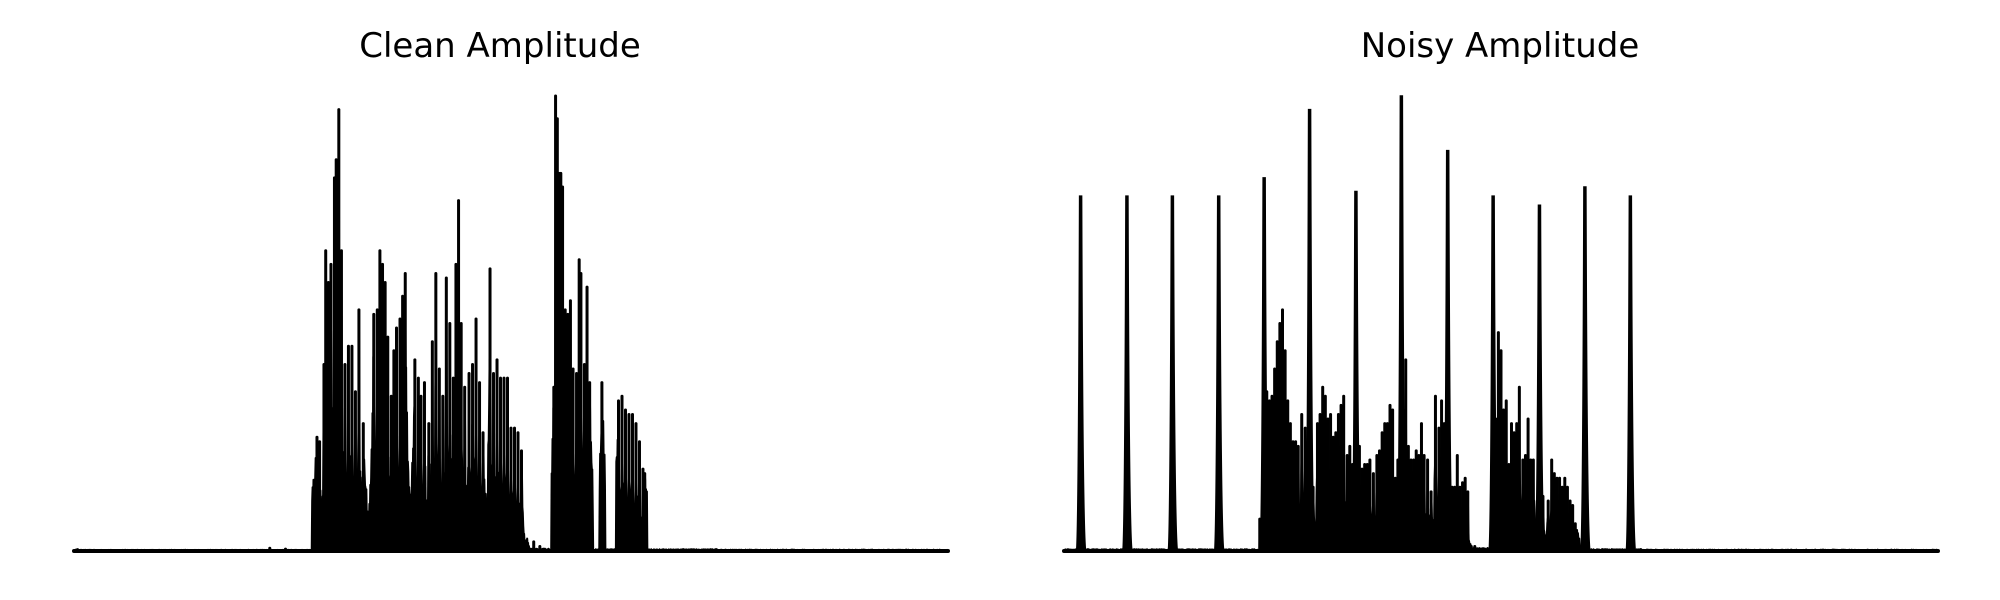 The height and width of the screenshot is (600, 2000). What do you see at coordinates (500, 46) in the screenshot?
I see `chart-title-clean: Clean Amplitude` at bounding box center [500, 46].